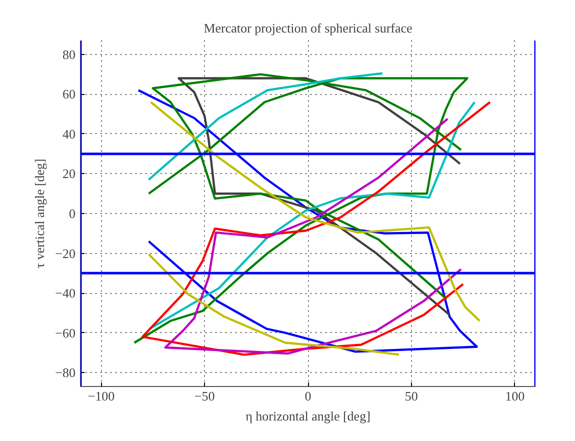 Image resolution: width=575 pixels, height=441 pixels. I want to click on y-tick-label: −20, so click(65, 253).